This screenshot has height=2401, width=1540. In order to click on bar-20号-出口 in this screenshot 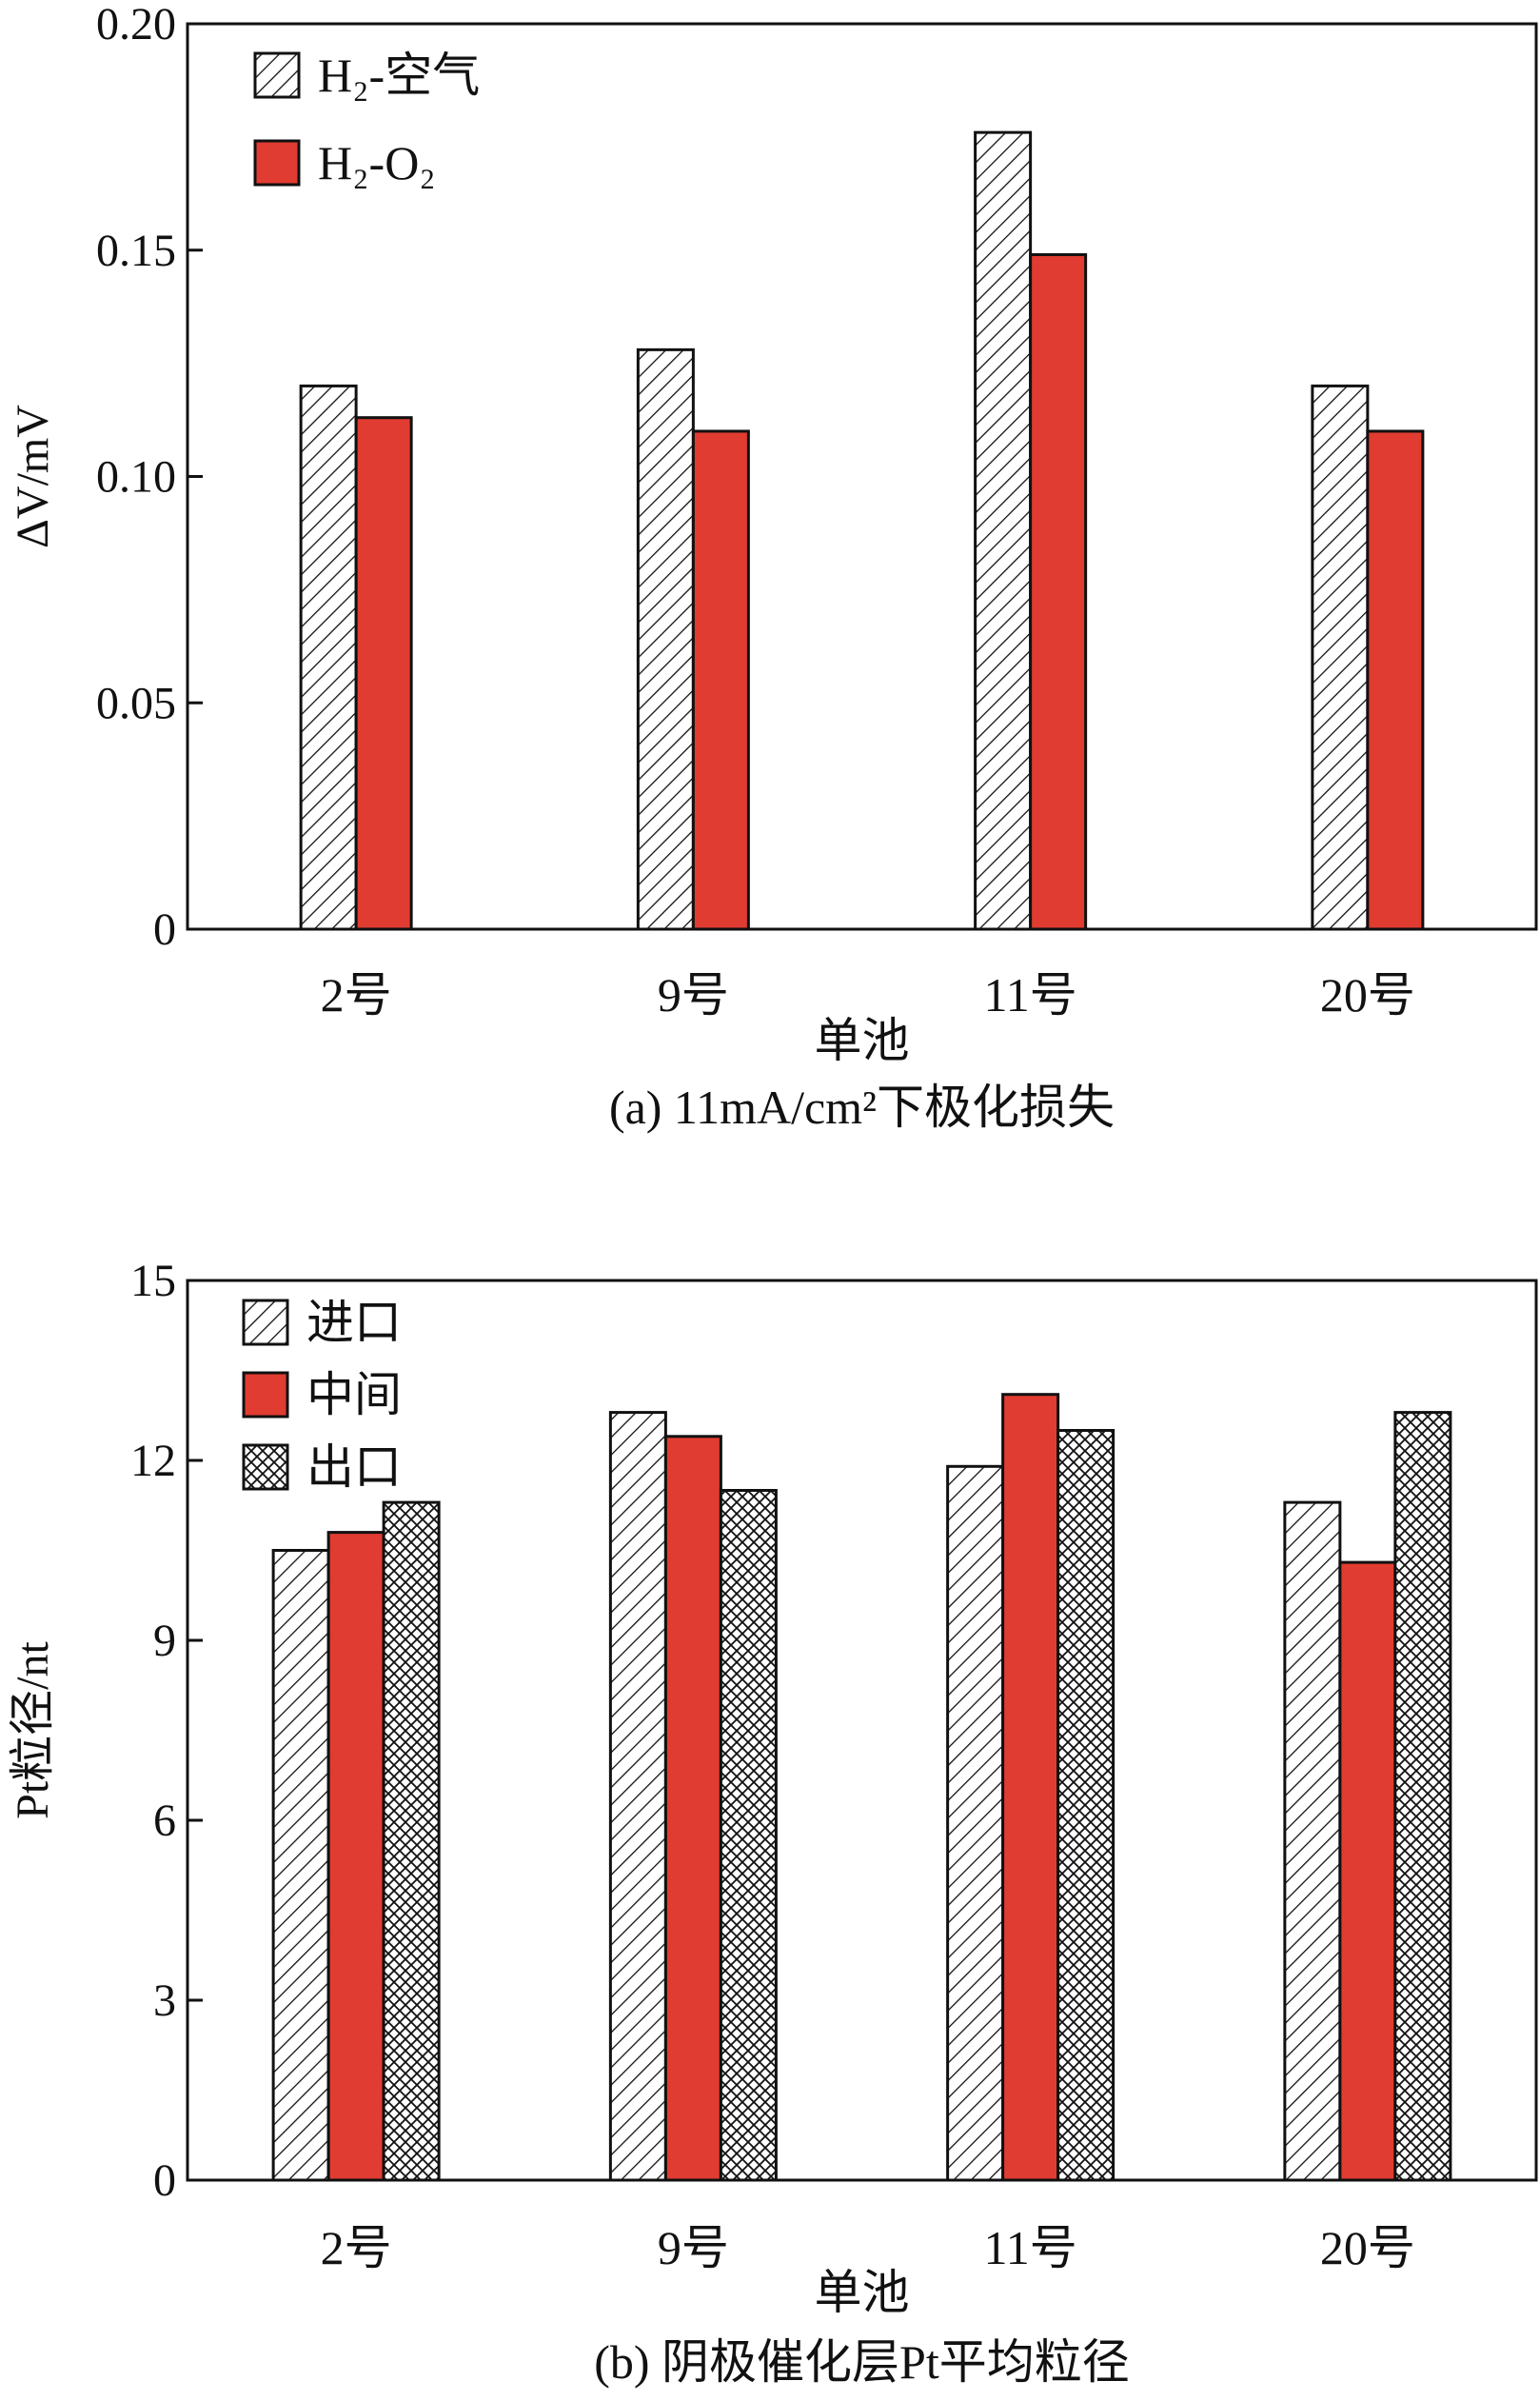, I will do `click(1422, 1796)`.